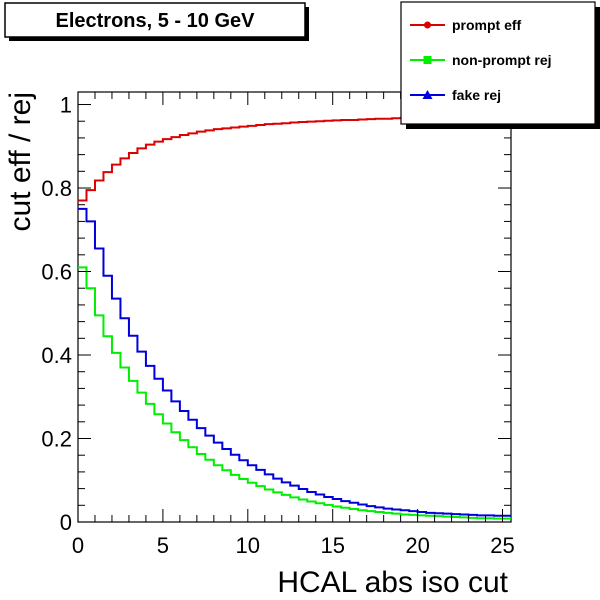 This screenshot has width=600, height=600. What do you see at coordinates (427, 60) in the screenshot?
I see `legend-marker-non-prompt-rej` at bounding box center [427, 60].